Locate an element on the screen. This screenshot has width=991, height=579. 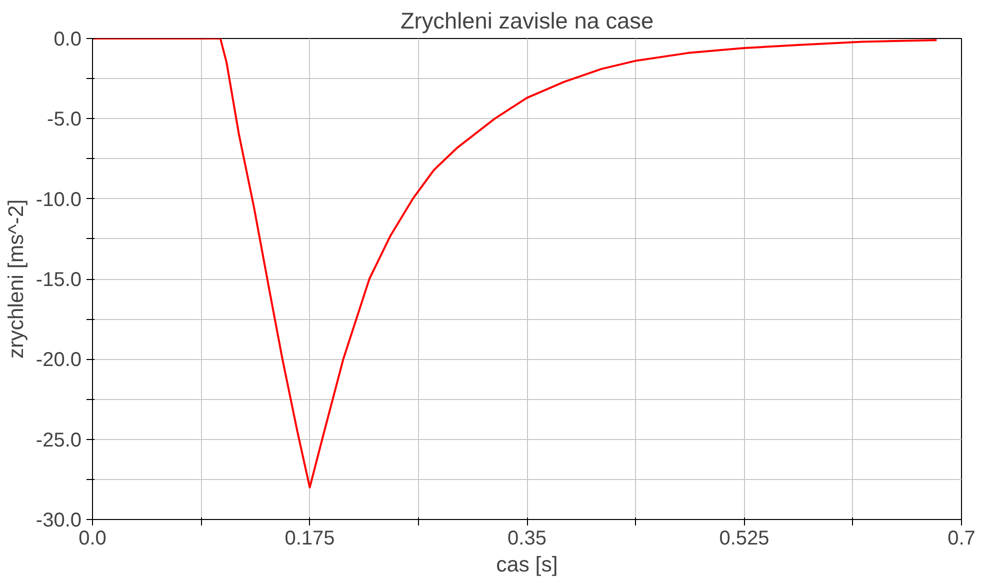
y-tick-label: -25.0 is located at coordinates (59, 440).